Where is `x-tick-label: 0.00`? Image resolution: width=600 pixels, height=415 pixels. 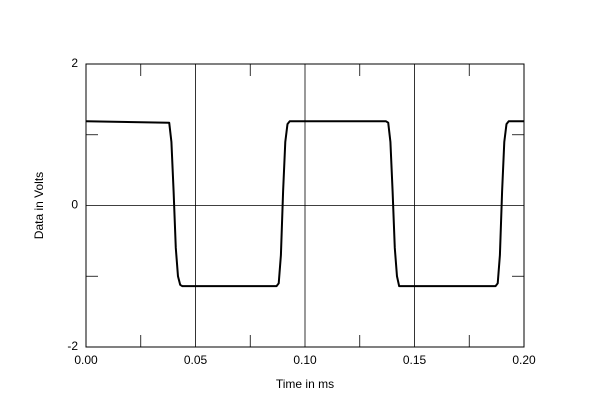
x-tick-label: 0.00 is located at coordinates (86, 360).